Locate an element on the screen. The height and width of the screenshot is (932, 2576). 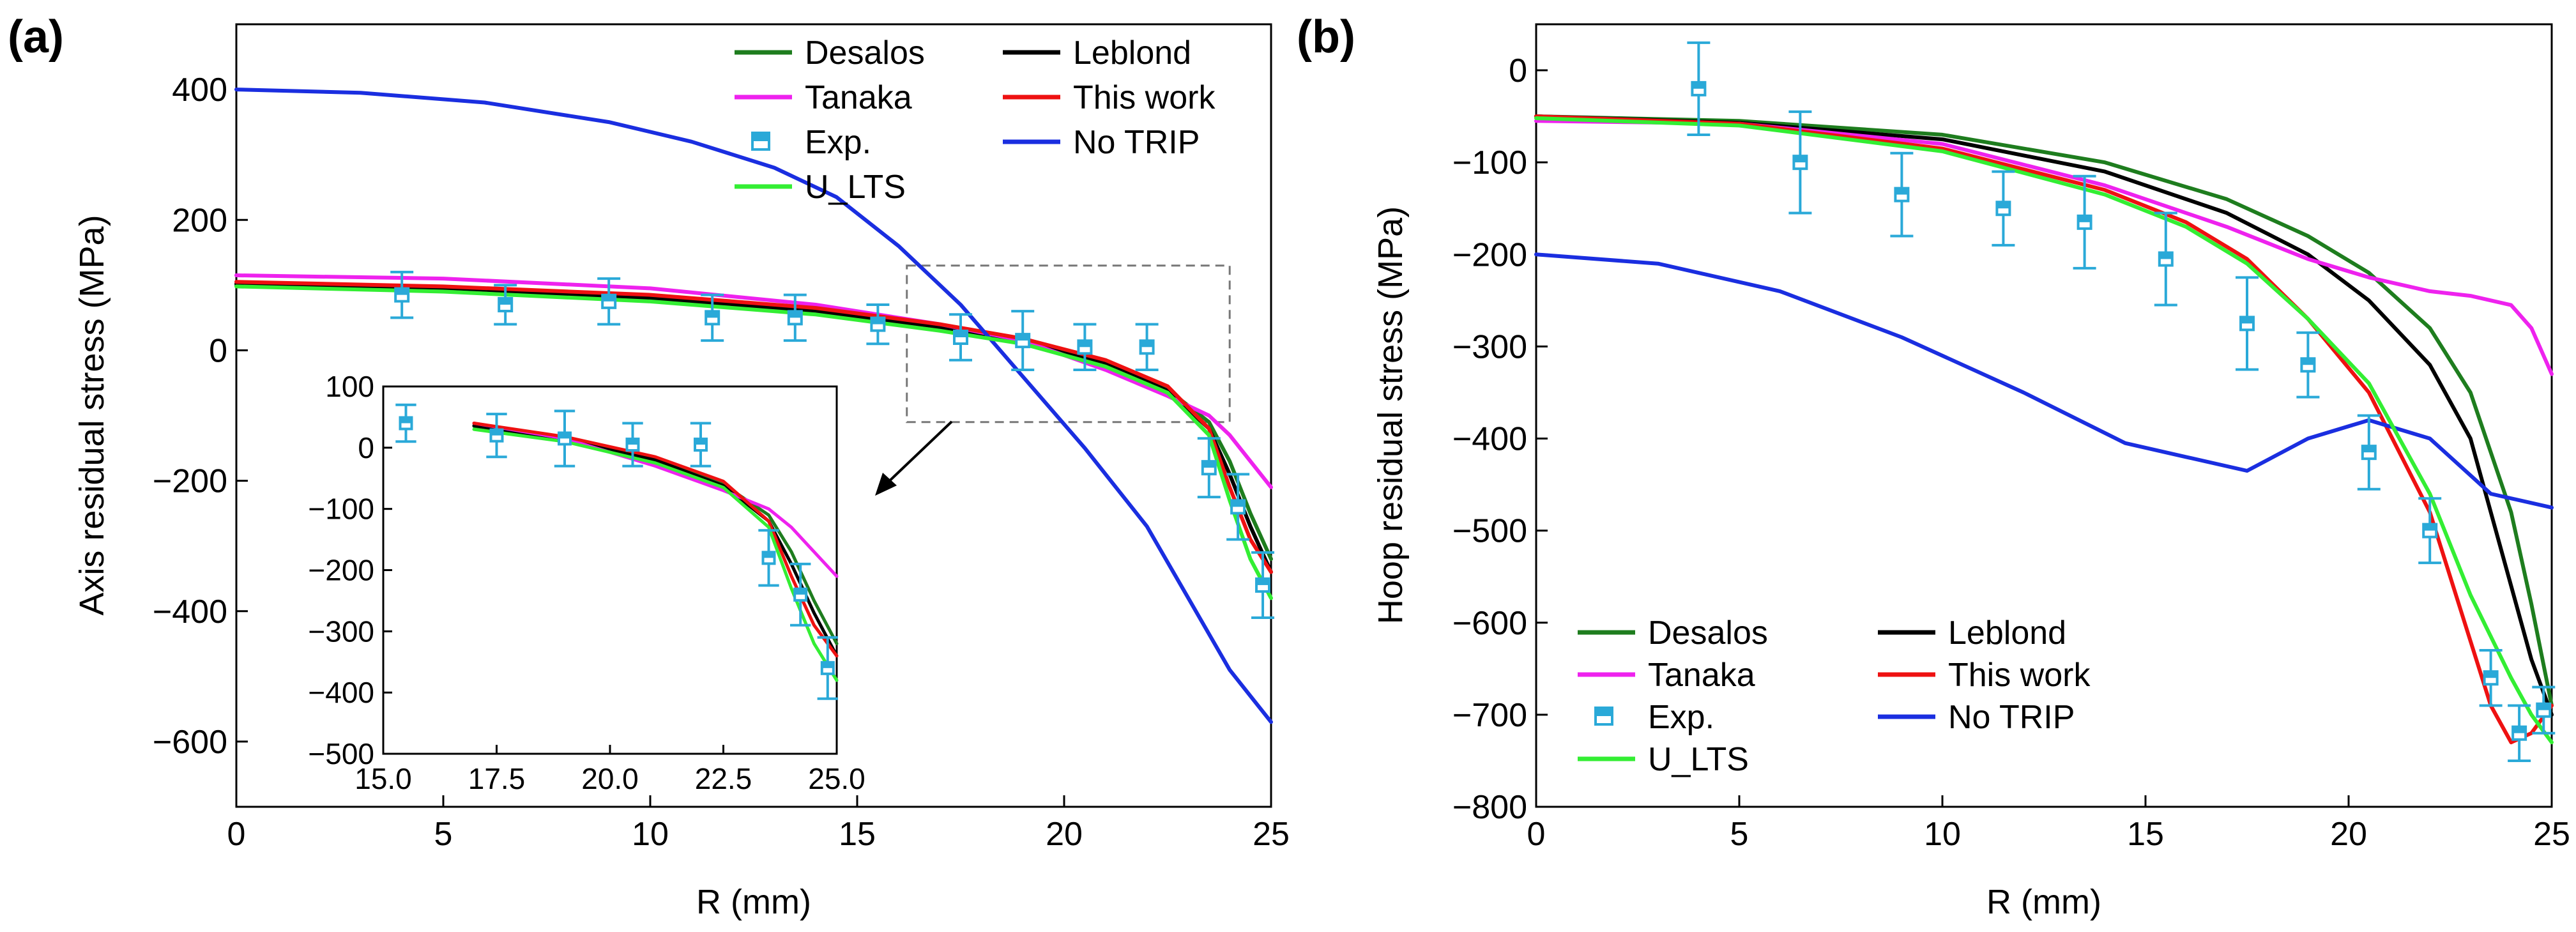
panel-a-x-axis-title: R (mm) is located at coordinates (753, 902).